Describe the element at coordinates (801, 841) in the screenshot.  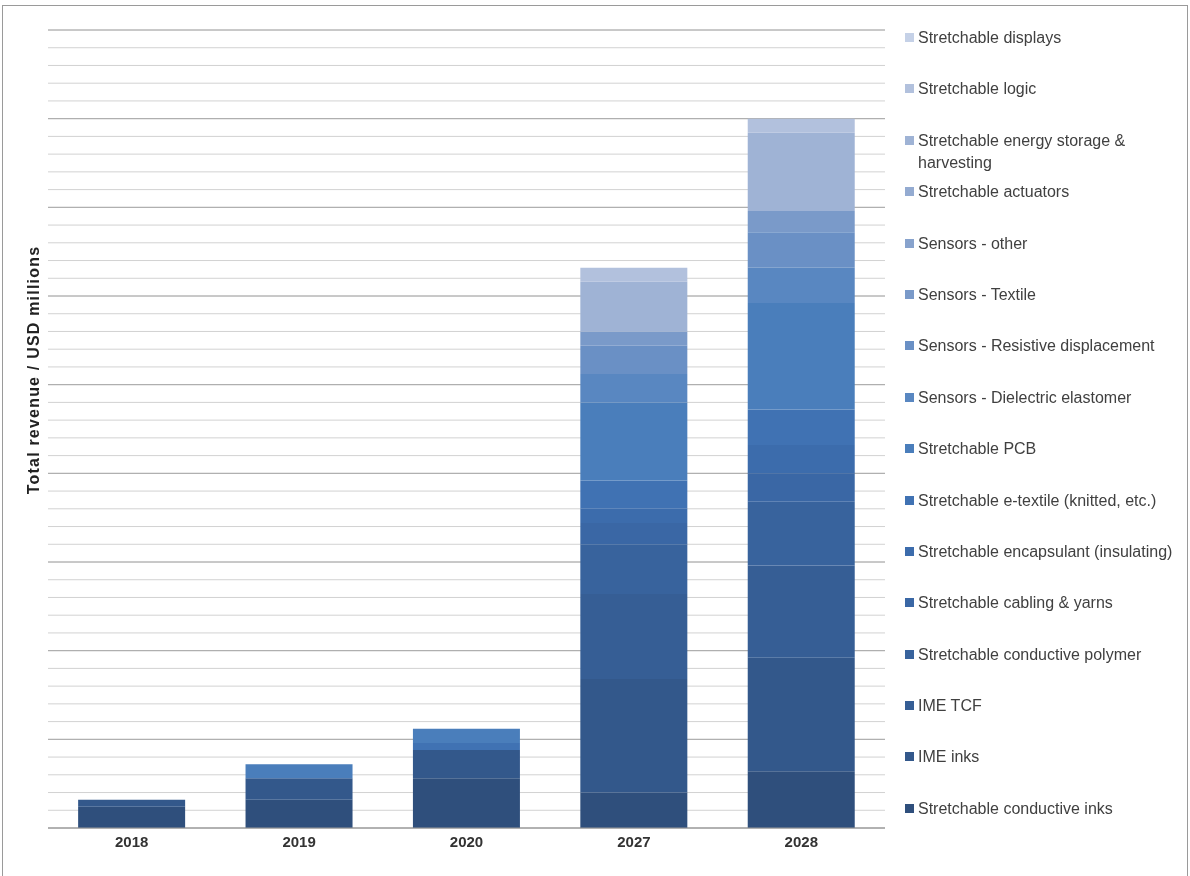
I see `x-tick-label: 2028` at that location.